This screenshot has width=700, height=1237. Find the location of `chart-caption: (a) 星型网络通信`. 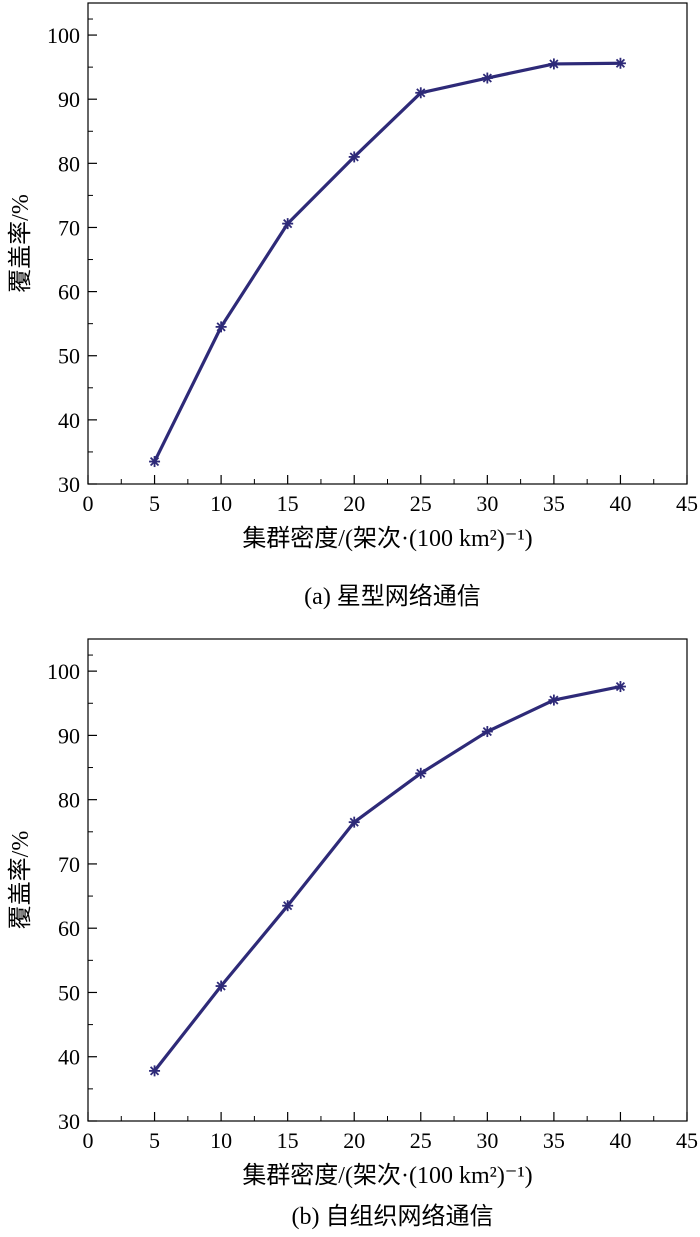

chart-caption: (a) 星型网络通信 is located at coordinates (392, 596).